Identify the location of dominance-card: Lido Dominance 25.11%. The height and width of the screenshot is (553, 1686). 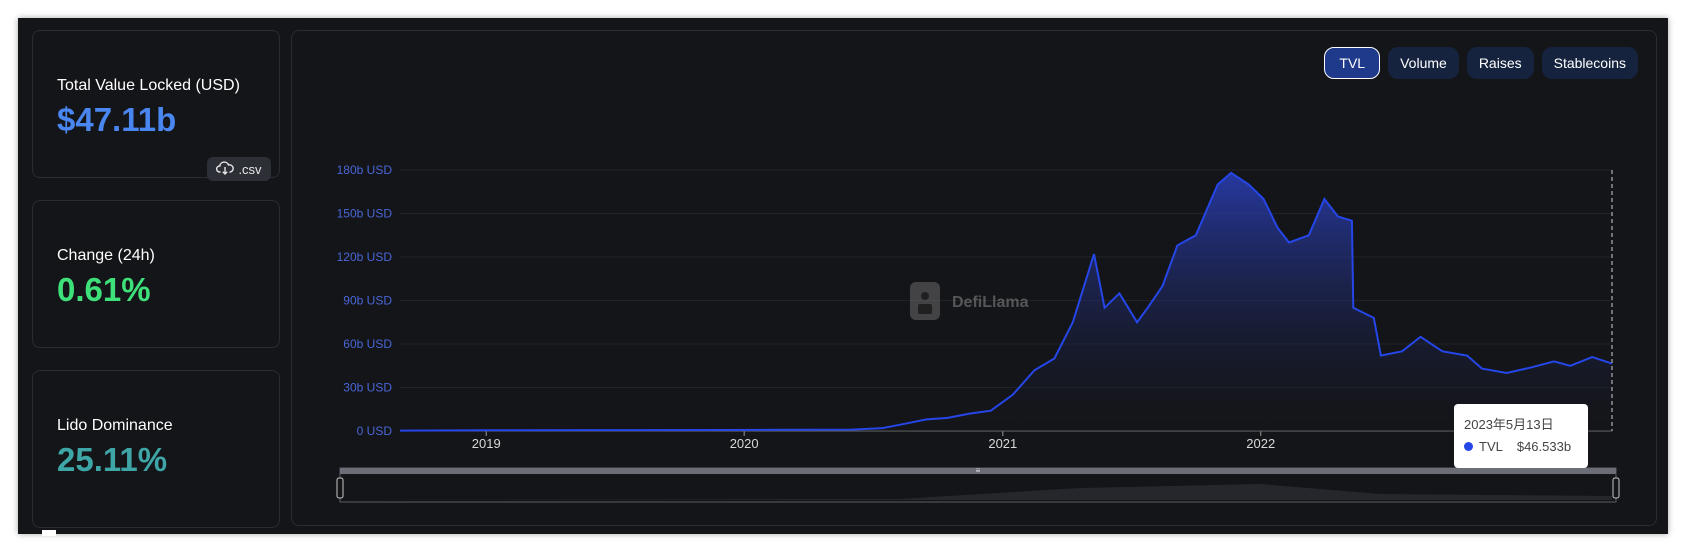
(156, 449).